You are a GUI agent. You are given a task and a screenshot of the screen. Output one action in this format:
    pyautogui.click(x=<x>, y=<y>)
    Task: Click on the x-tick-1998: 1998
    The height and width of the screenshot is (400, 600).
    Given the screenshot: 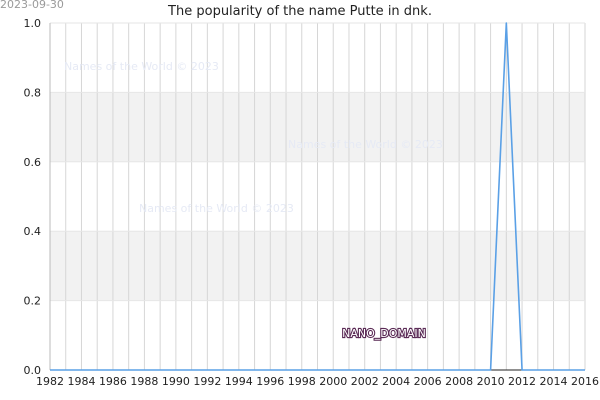 What is the action you would take?
    pyautogui.click(x=302, y=381)
    